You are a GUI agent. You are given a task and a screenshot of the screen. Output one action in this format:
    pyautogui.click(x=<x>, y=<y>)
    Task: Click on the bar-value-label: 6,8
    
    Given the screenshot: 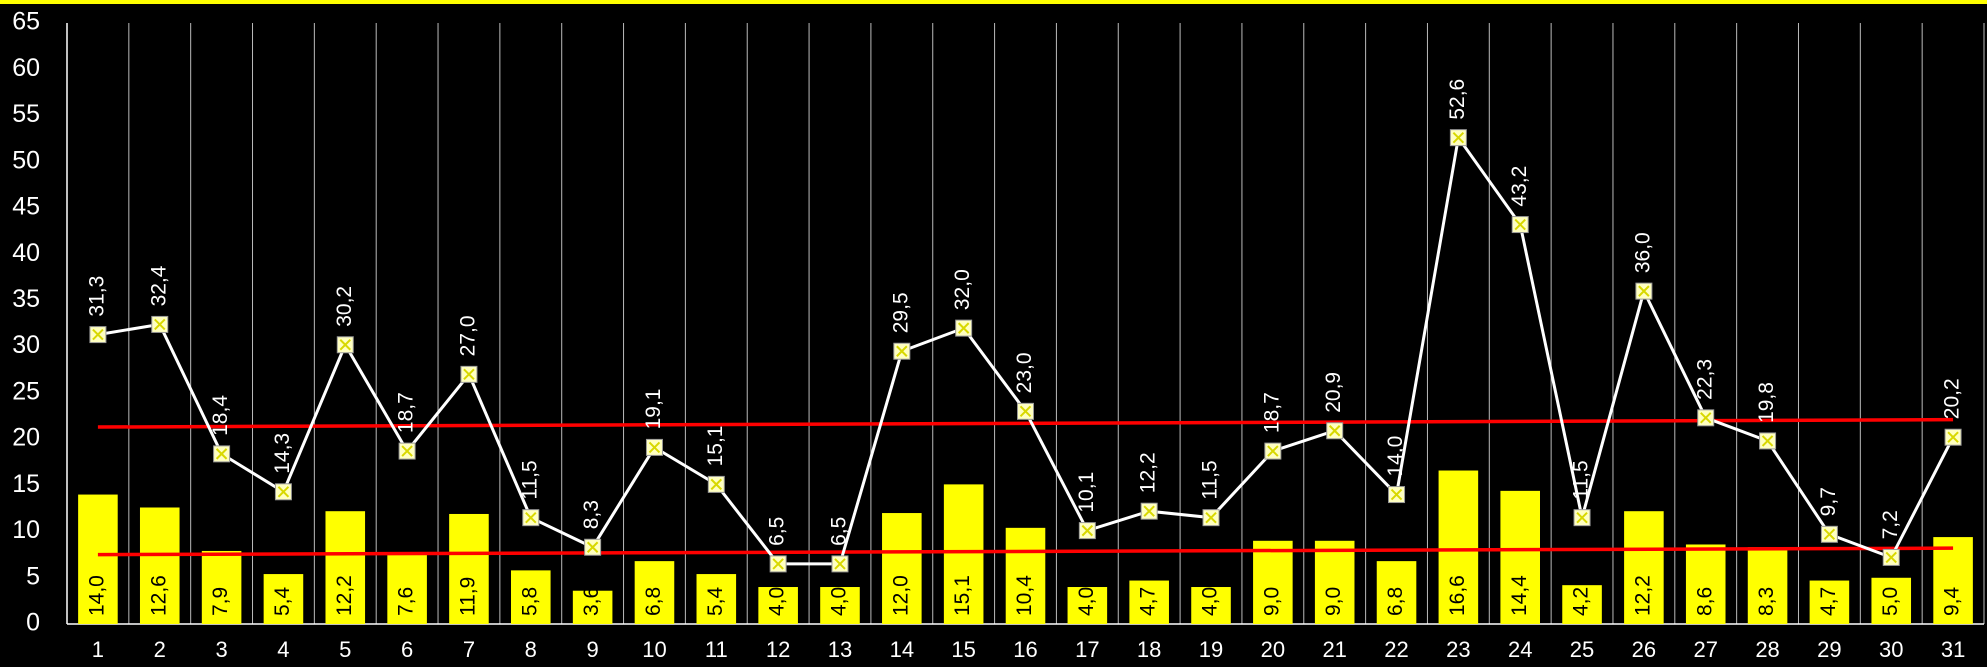 What is the action you would take?
    pyautogui.click(x=1395, y=601)
    